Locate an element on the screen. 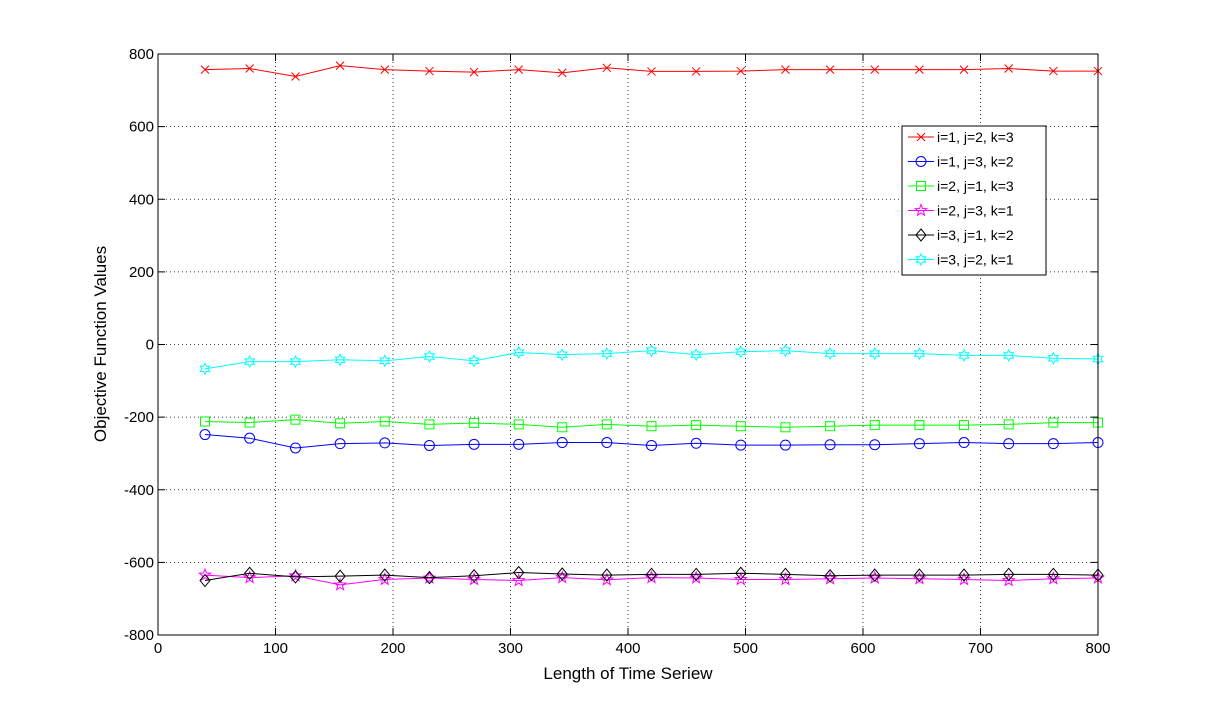  y-tick-label: -400 is located at coordinates (139, 490).